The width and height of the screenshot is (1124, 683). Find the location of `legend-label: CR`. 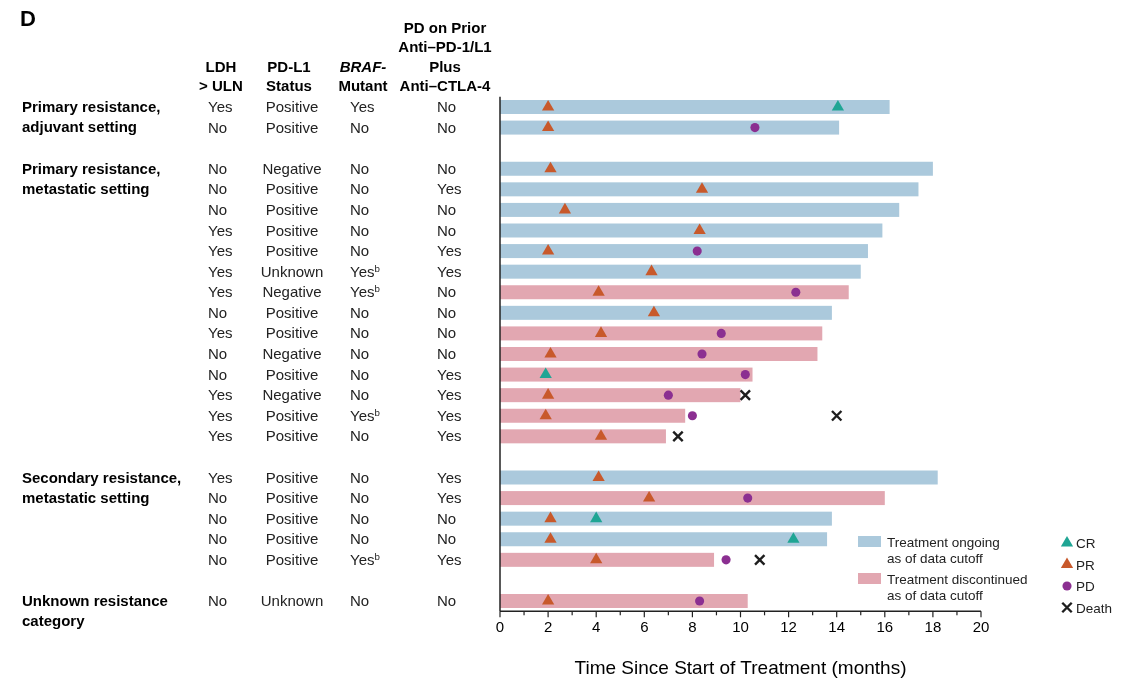

legend-label: CR is located at coordinates (1086, 543).